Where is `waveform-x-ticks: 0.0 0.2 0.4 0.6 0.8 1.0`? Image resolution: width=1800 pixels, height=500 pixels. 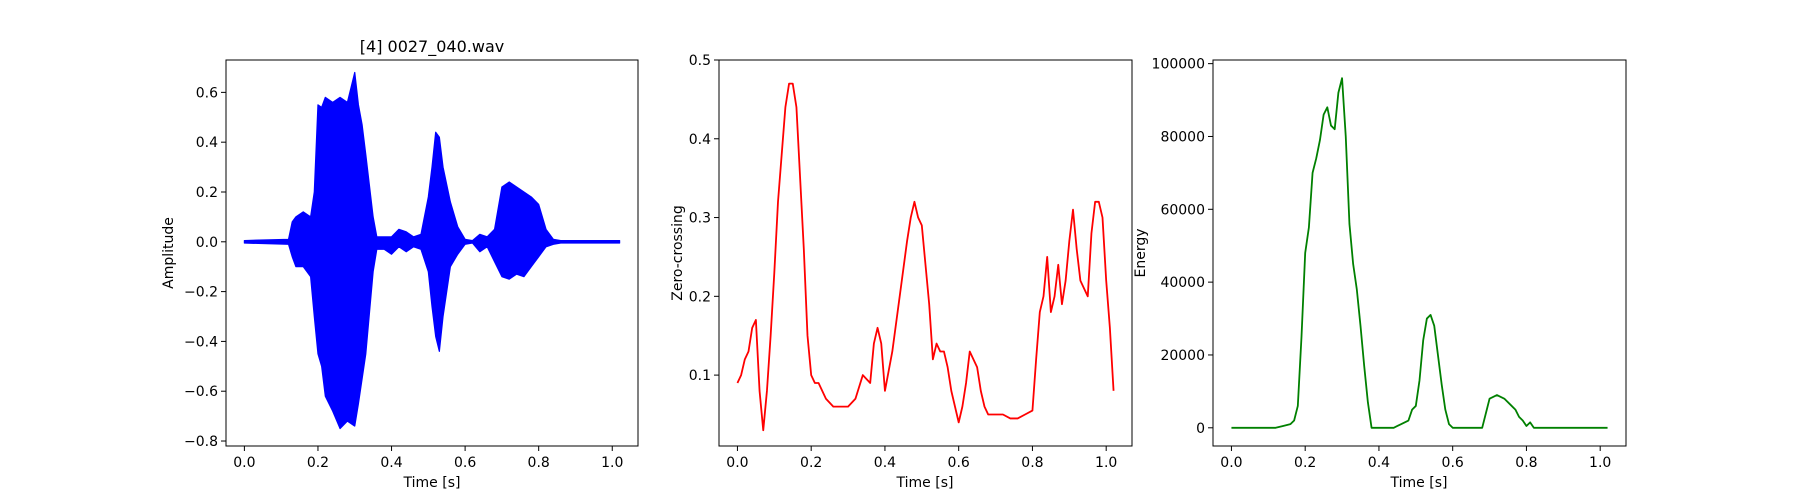 waveform-x-ticks: 0.0 0.2 0.4 0.6 0.8 1.0 is located at coordinates (428, 458).